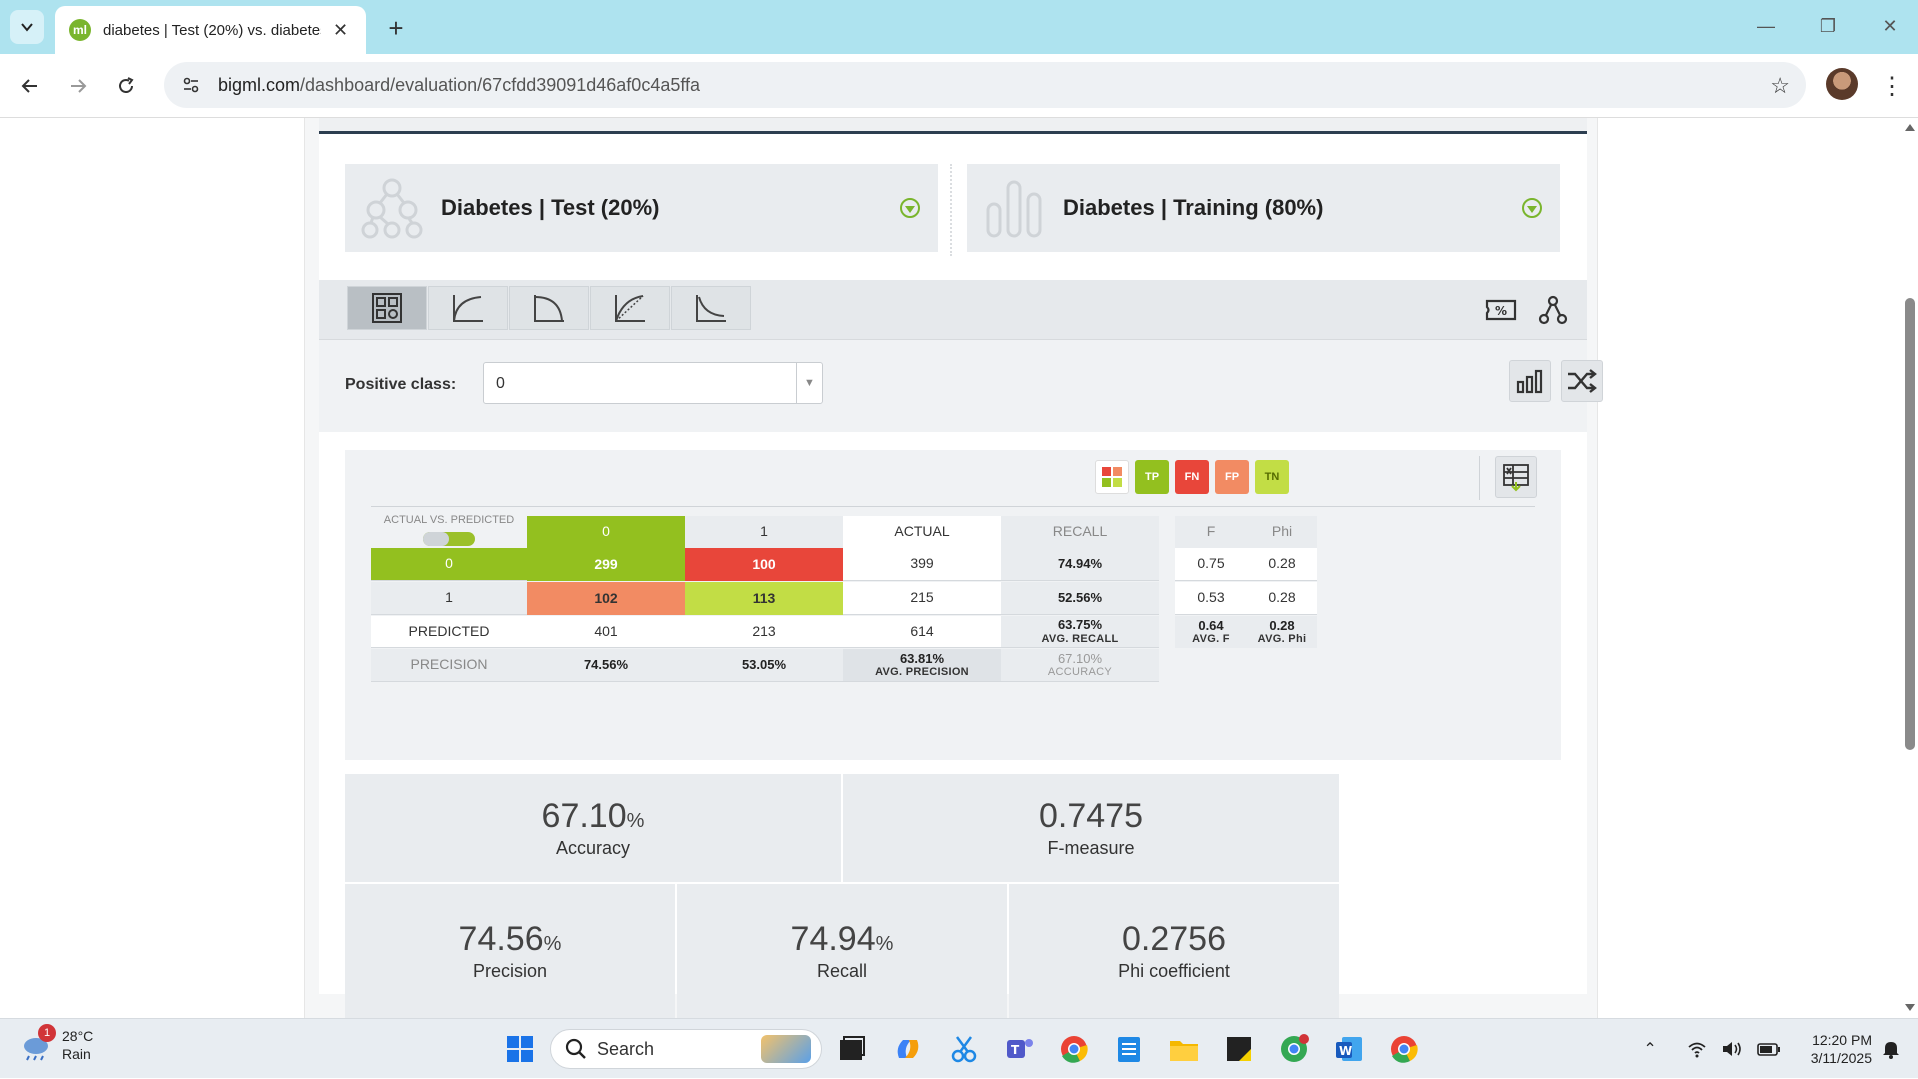 The width and height of the screenshot is (1918, 1079). I want to click on roc-curve-view-button, so click(468, 308).